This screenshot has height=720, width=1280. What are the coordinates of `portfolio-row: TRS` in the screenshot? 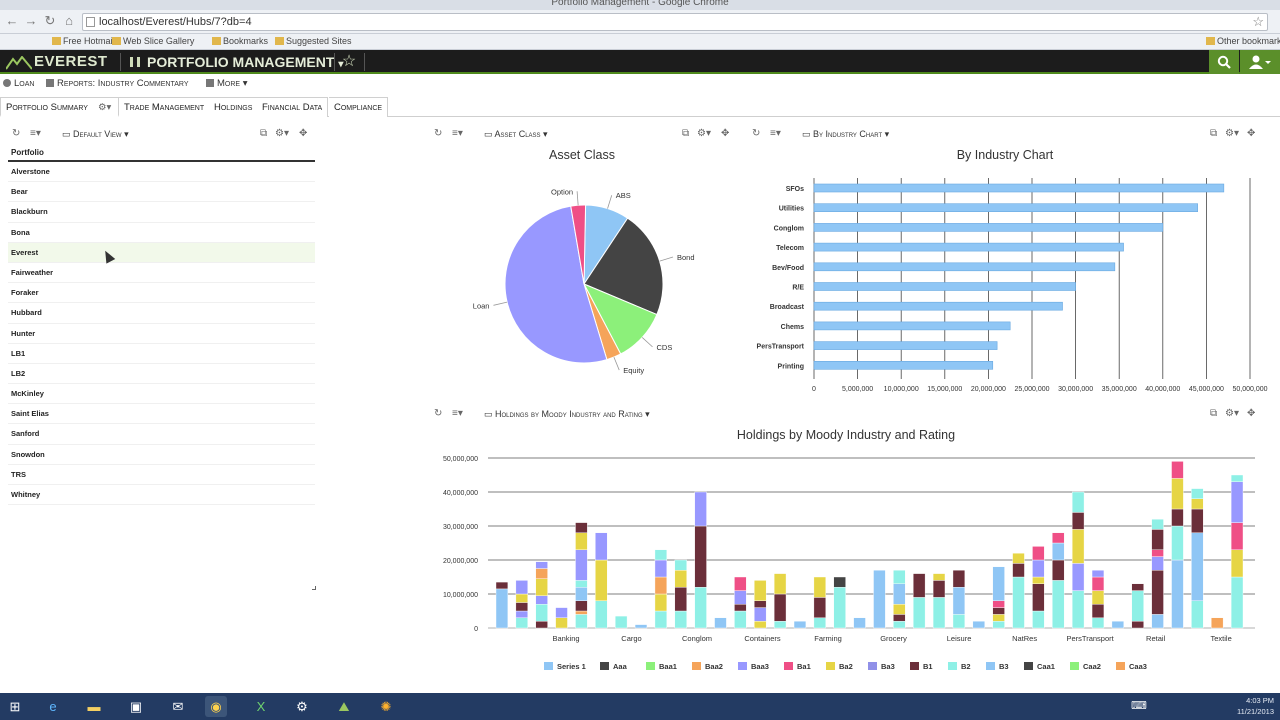 It's located at (161, 475).